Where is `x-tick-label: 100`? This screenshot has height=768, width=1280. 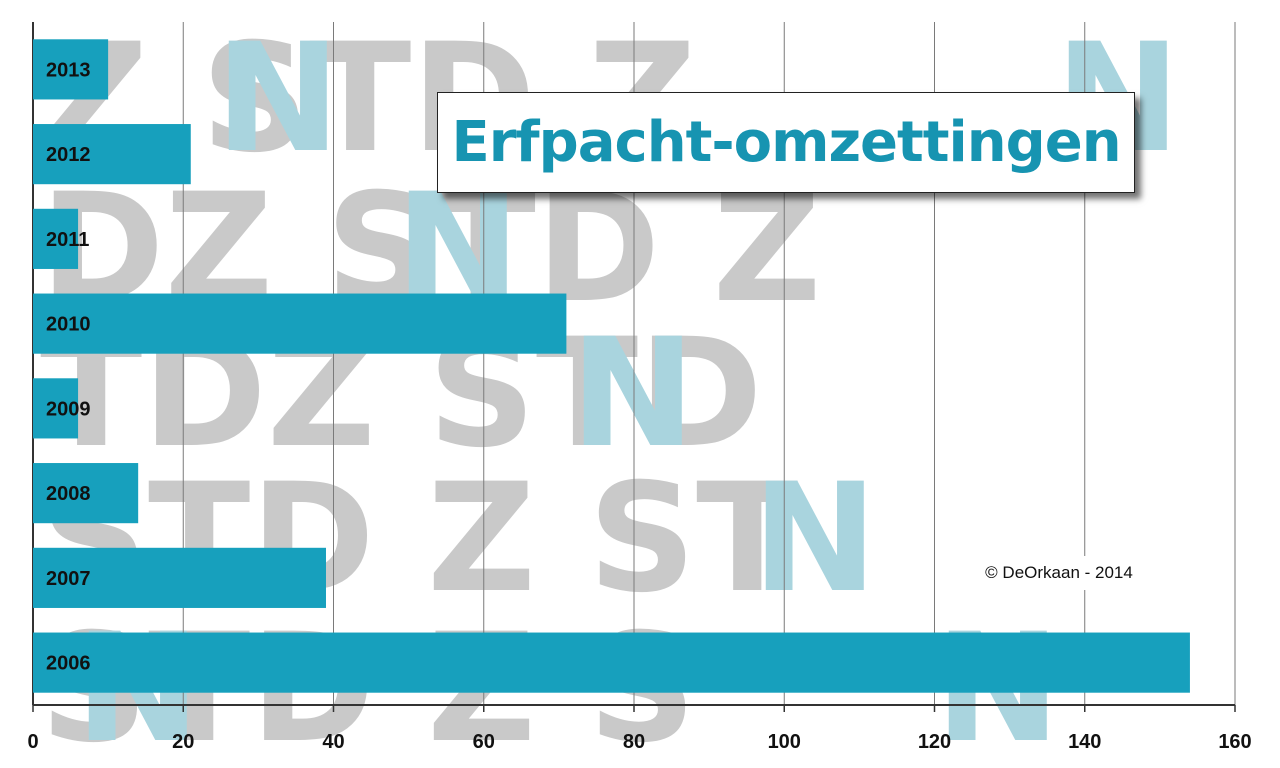 x-tick-label: 100 is located at coordinates (784, 742).